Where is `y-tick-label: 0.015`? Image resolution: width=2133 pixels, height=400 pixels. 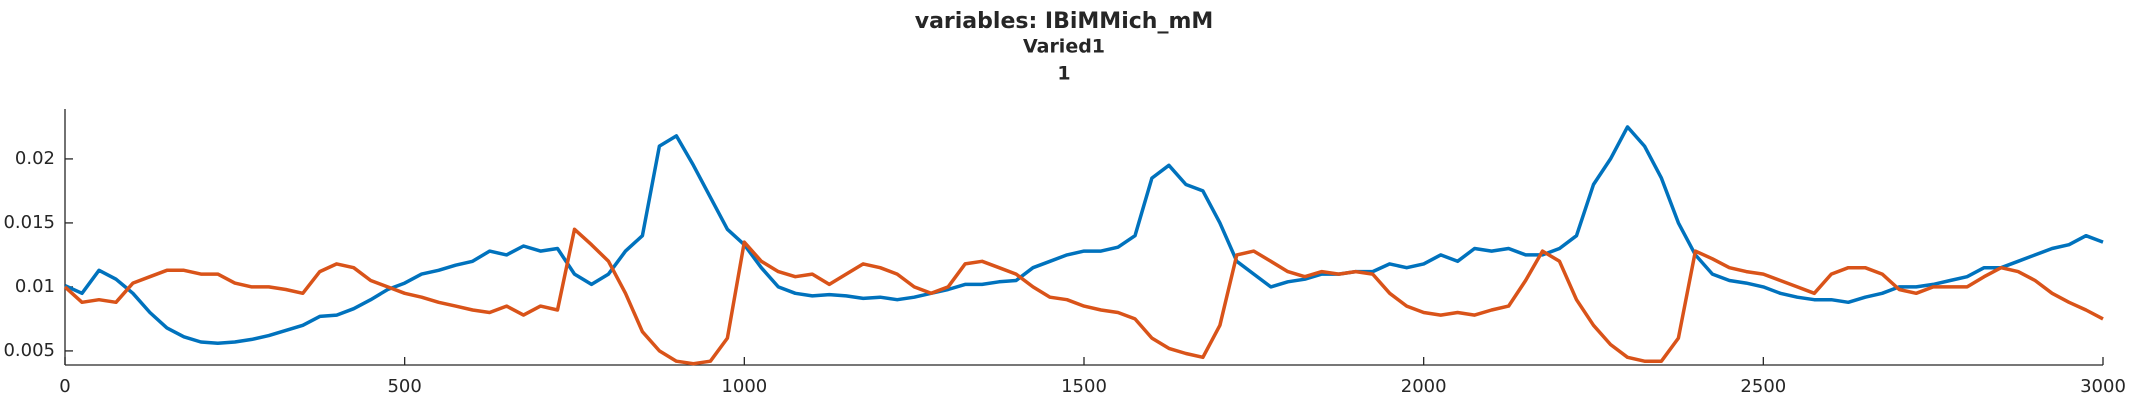 y-tick-label: 0.015 is located at coordinates (29, 222).